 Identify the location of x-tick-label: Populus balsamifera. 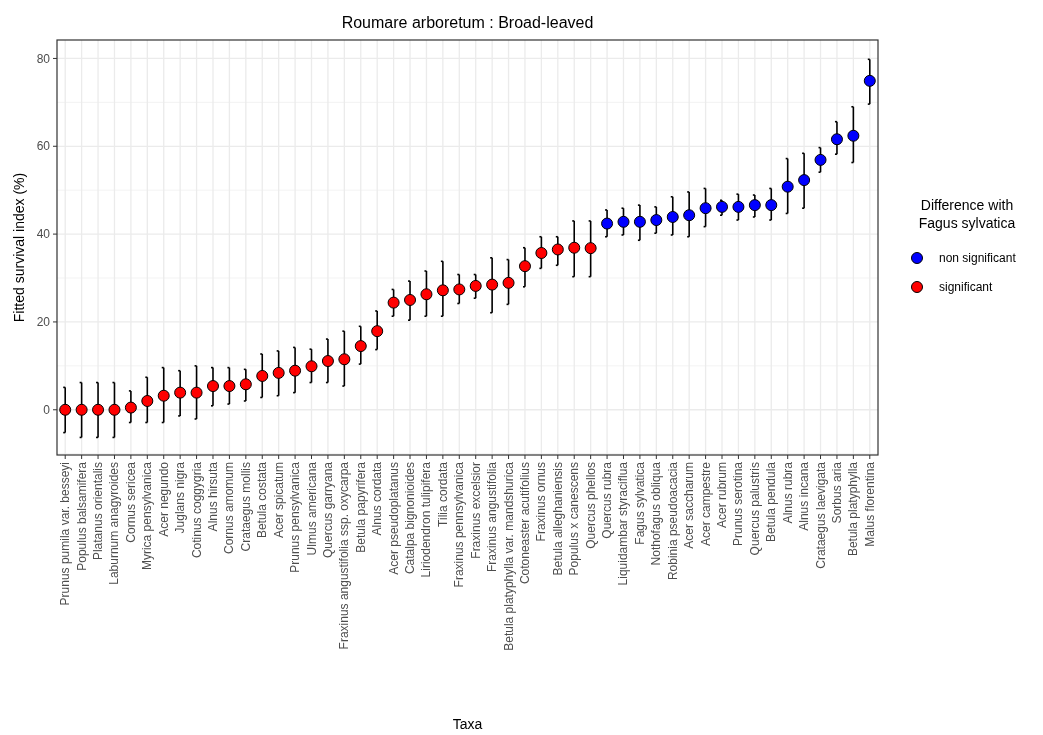
(81, 516).